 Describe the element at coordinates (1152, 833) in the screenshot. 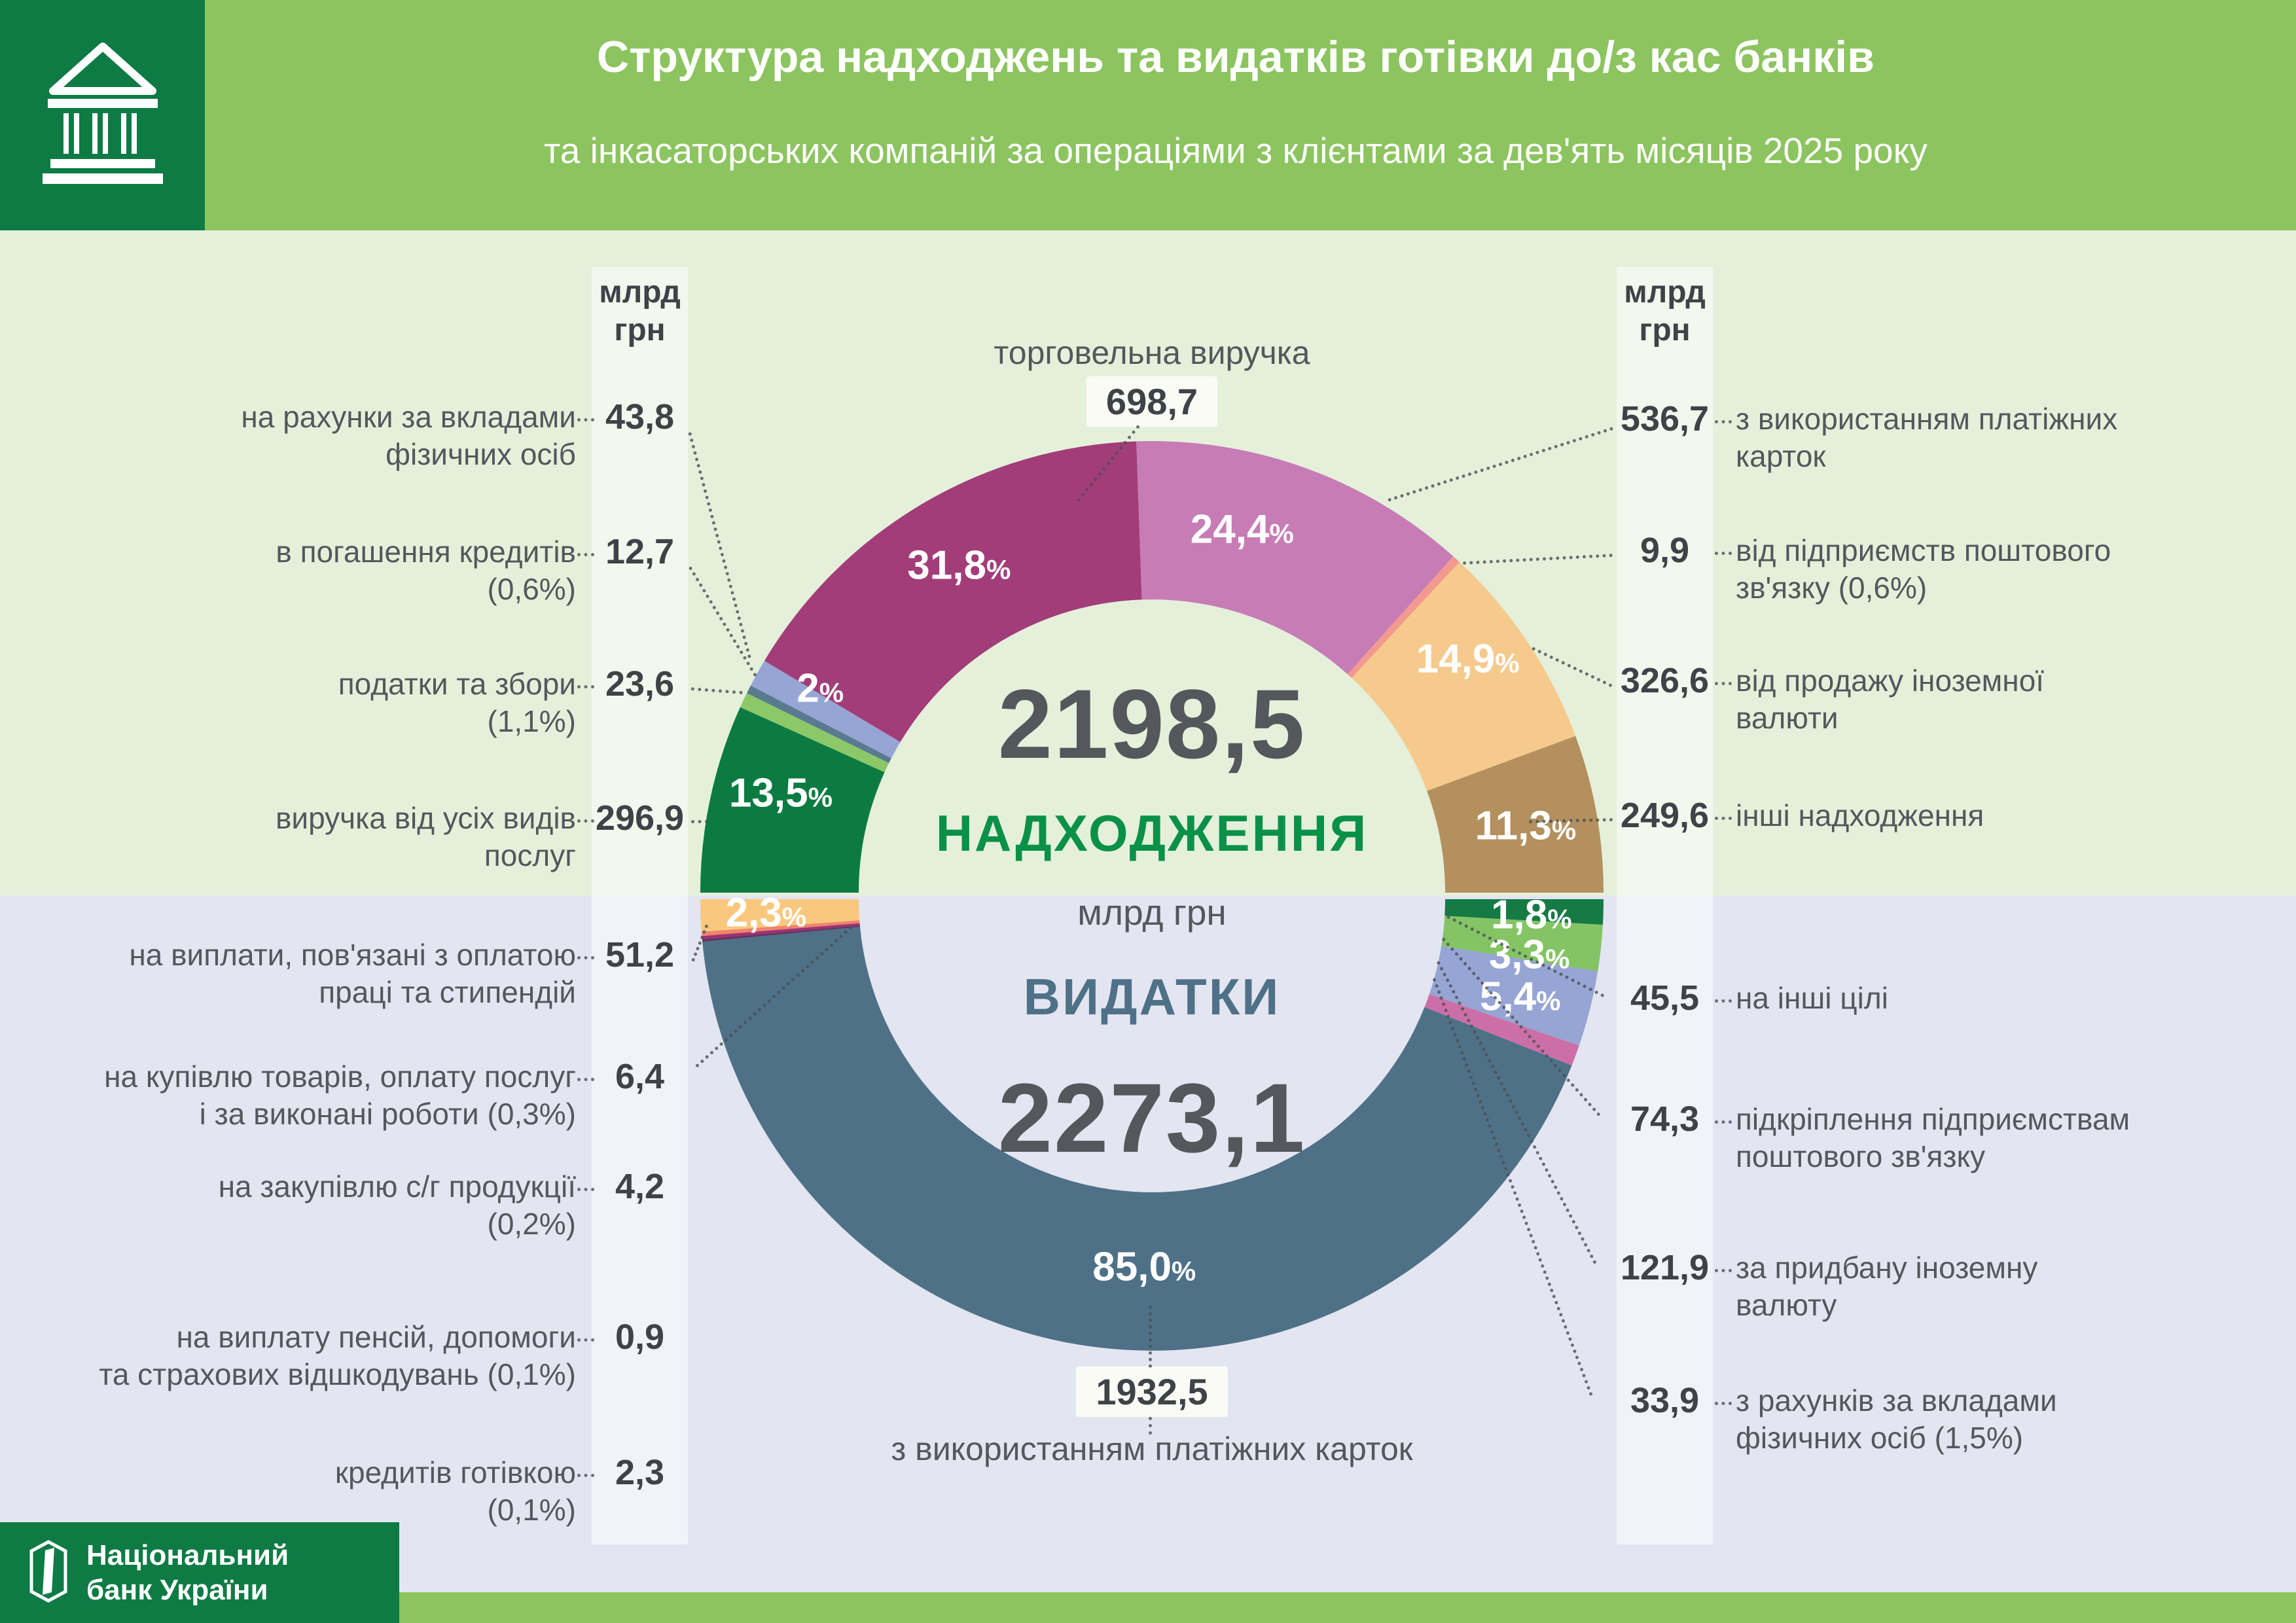

I see `inflows-title: НАДХОДЖЕННЯ` at that location.